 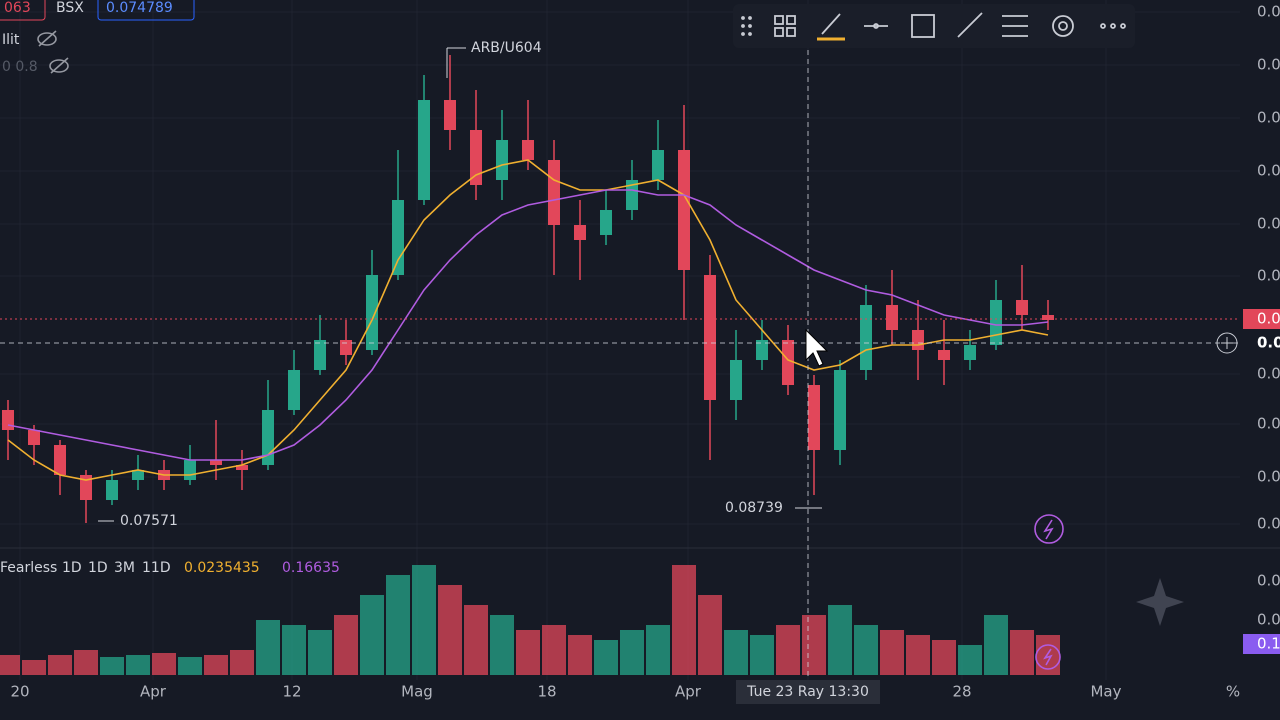 What do you see at coordinates (961, 692) in the screenshot?
I see `x-axis-label: 28` at bounding box center [961, 692].